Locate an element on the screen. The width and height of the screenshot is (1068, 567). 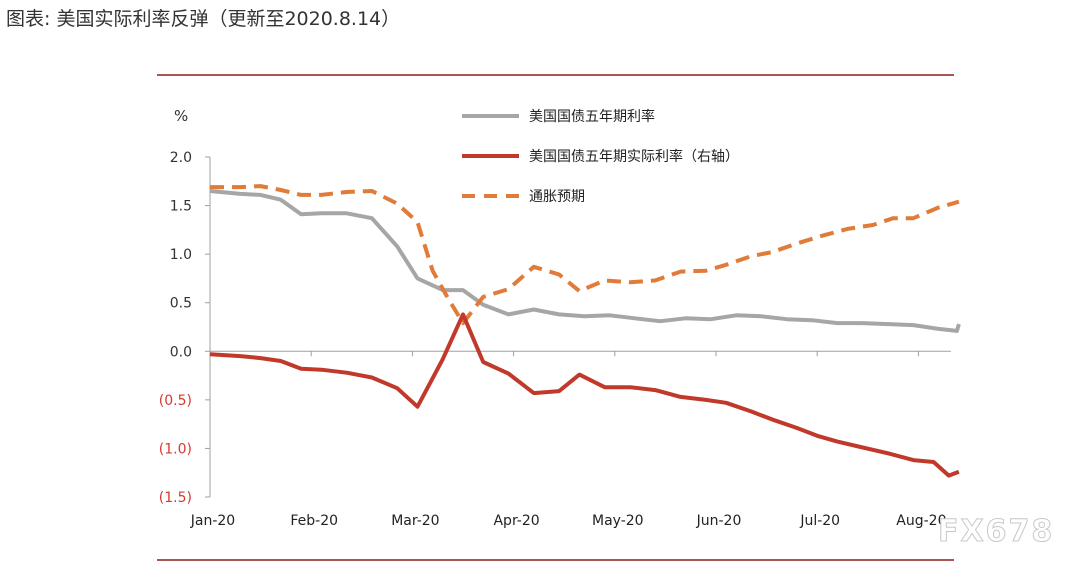
y-unit-label: % is located at coordinates (181, 116).